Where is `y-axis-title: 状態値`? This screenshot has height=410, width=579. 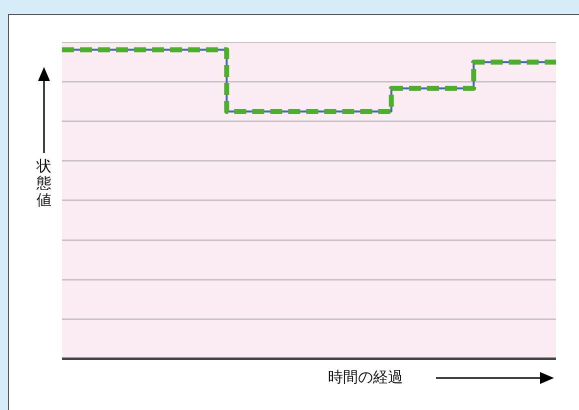 y-axis-title: 状態値 is located at coordinates (44, 183).